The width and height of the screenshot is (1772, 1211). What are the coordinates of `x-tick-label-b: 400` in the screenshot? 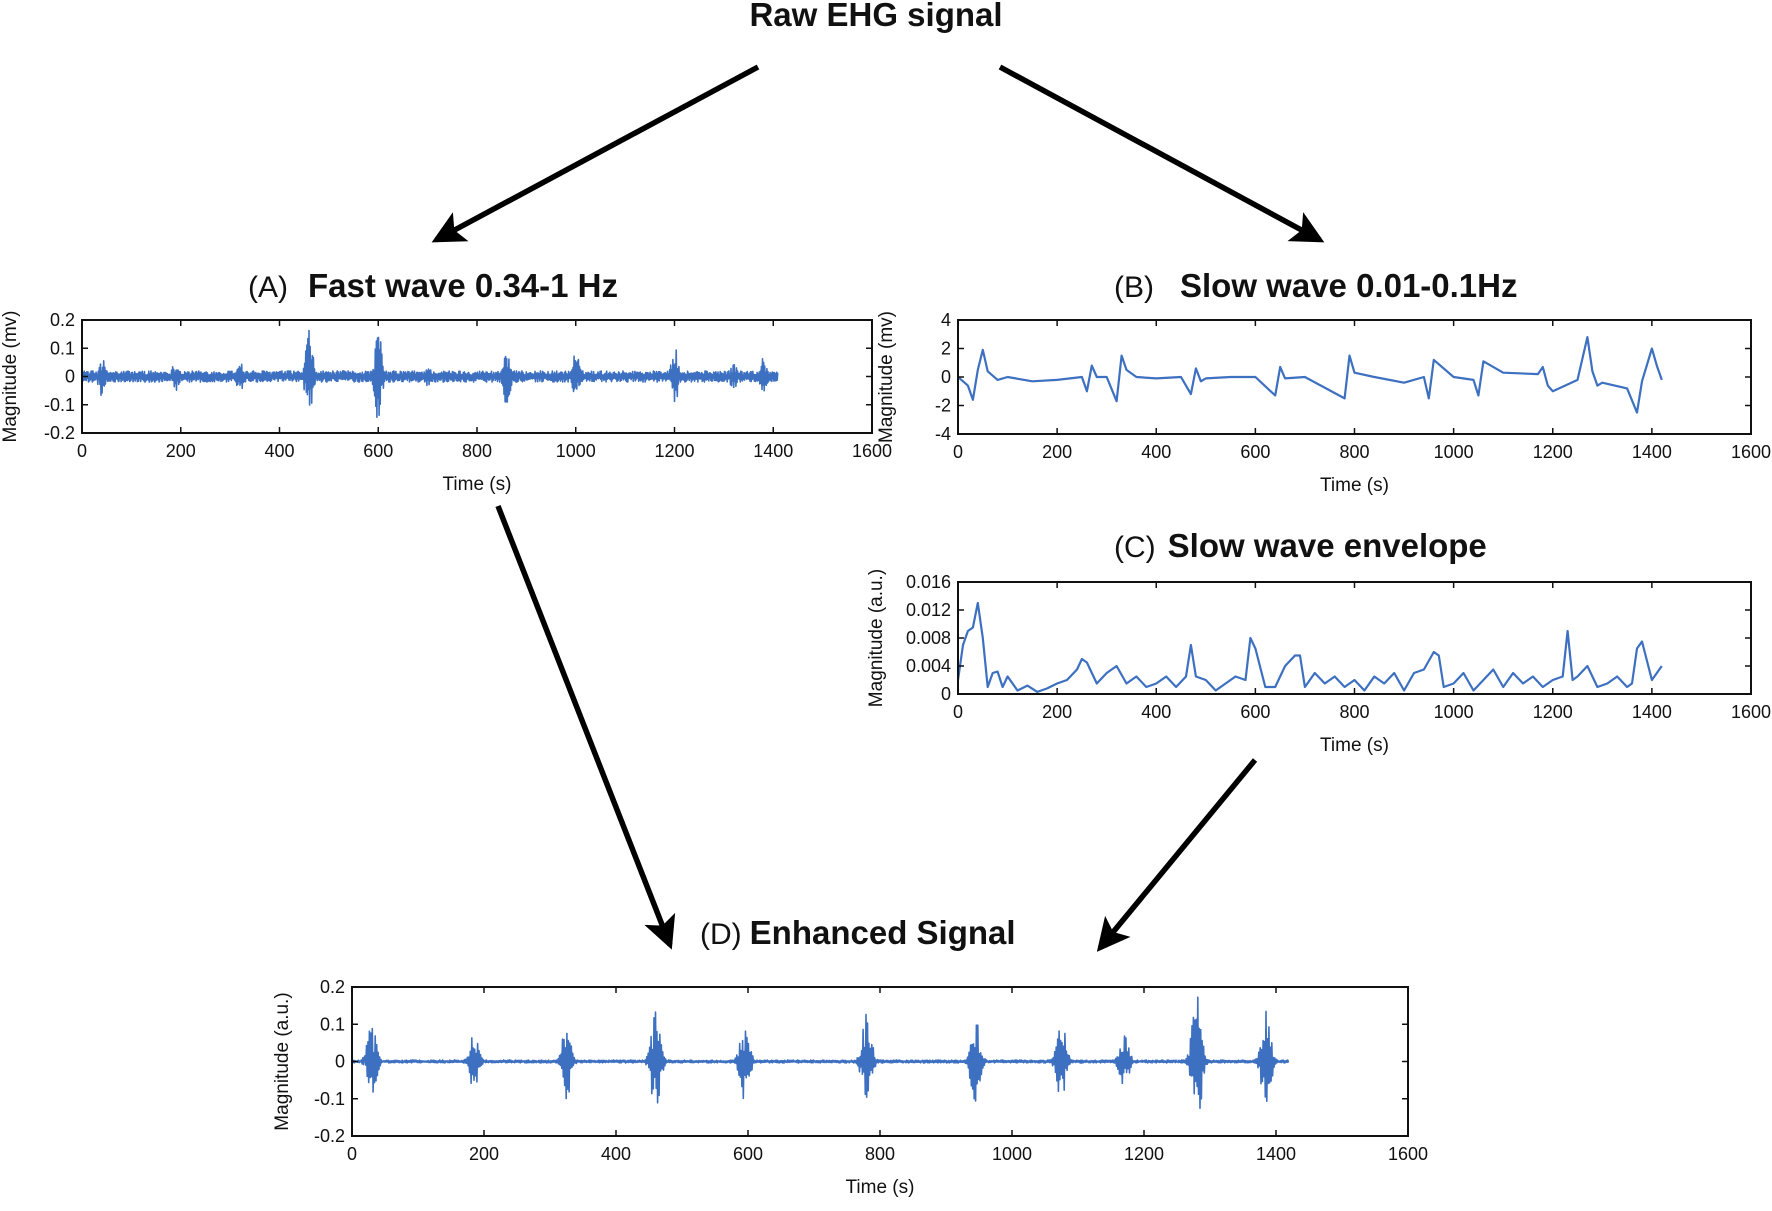 It's located at (1156, 452).